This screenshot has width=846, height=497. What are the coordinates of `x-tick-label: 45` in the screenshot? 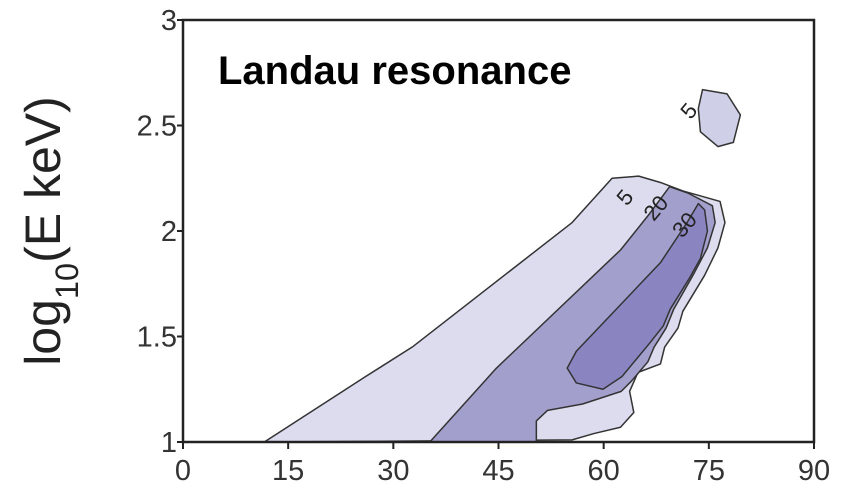 It's located at (498, 471).